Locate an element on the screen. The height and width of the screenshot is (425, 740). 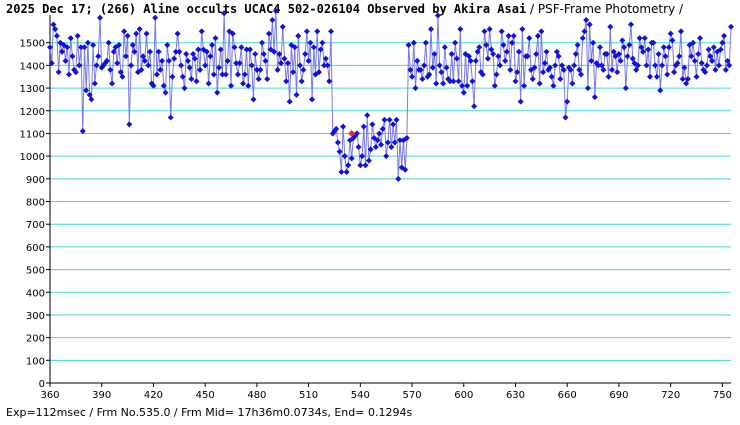
x-tick-label: 480 is located at coordinates (256, 395).